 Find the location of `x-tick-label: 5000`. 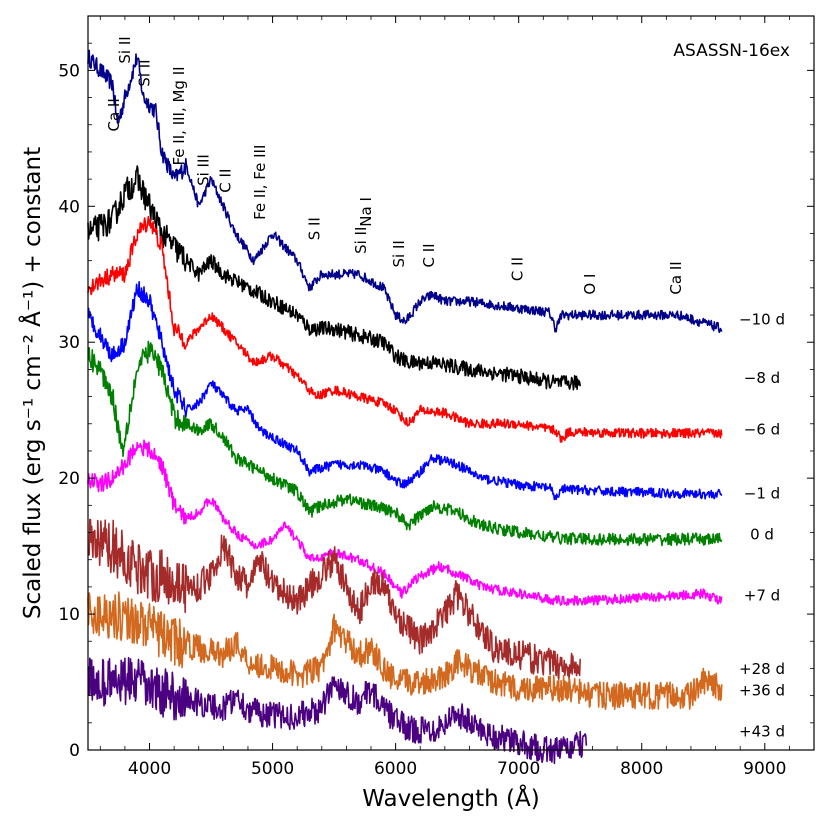

x-tick-label: 5000 is located at coordinates (272, 769).